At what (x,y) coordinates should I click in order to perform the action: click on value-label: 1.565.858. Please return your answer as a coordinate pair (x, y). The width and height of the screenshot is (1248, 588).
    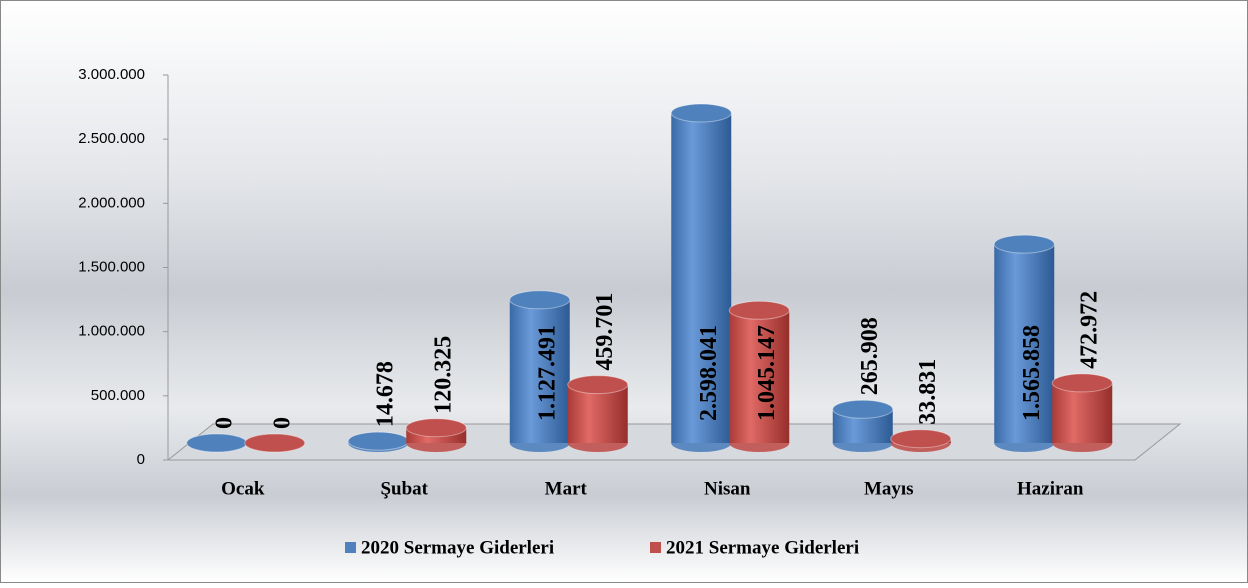
    Looking at the image, I should click on (1032, 373).